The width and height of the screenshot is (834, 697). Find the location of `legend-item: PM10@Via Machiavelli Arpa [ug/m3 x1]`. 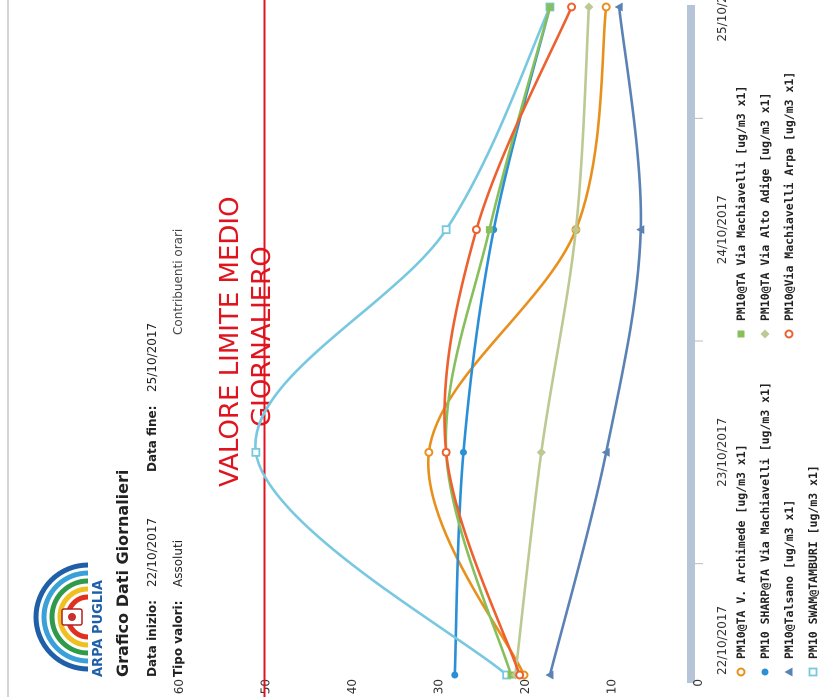

legend-item: PM10@Via Machiavelli Arpa [ug/m3 x1] is located at coordinates (789, 205).